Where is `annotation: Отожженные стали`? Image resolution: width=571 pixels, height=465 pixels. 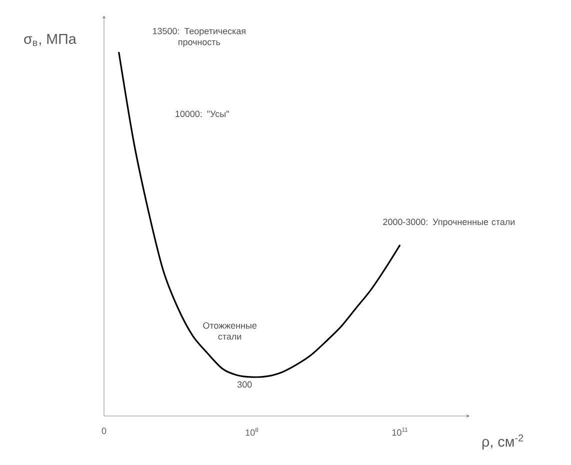 annotation: Отожженные стали is located at coordinates (230, 331).